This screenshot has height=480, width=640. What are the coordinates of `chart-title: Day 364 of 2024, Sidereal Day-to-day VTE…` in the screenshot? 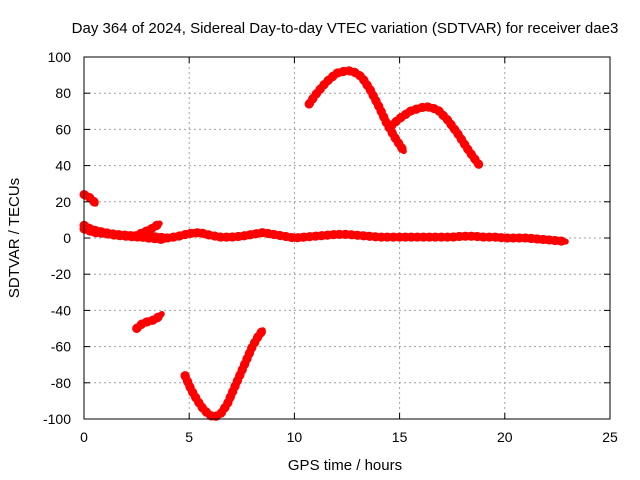 It's located at (345, 28).